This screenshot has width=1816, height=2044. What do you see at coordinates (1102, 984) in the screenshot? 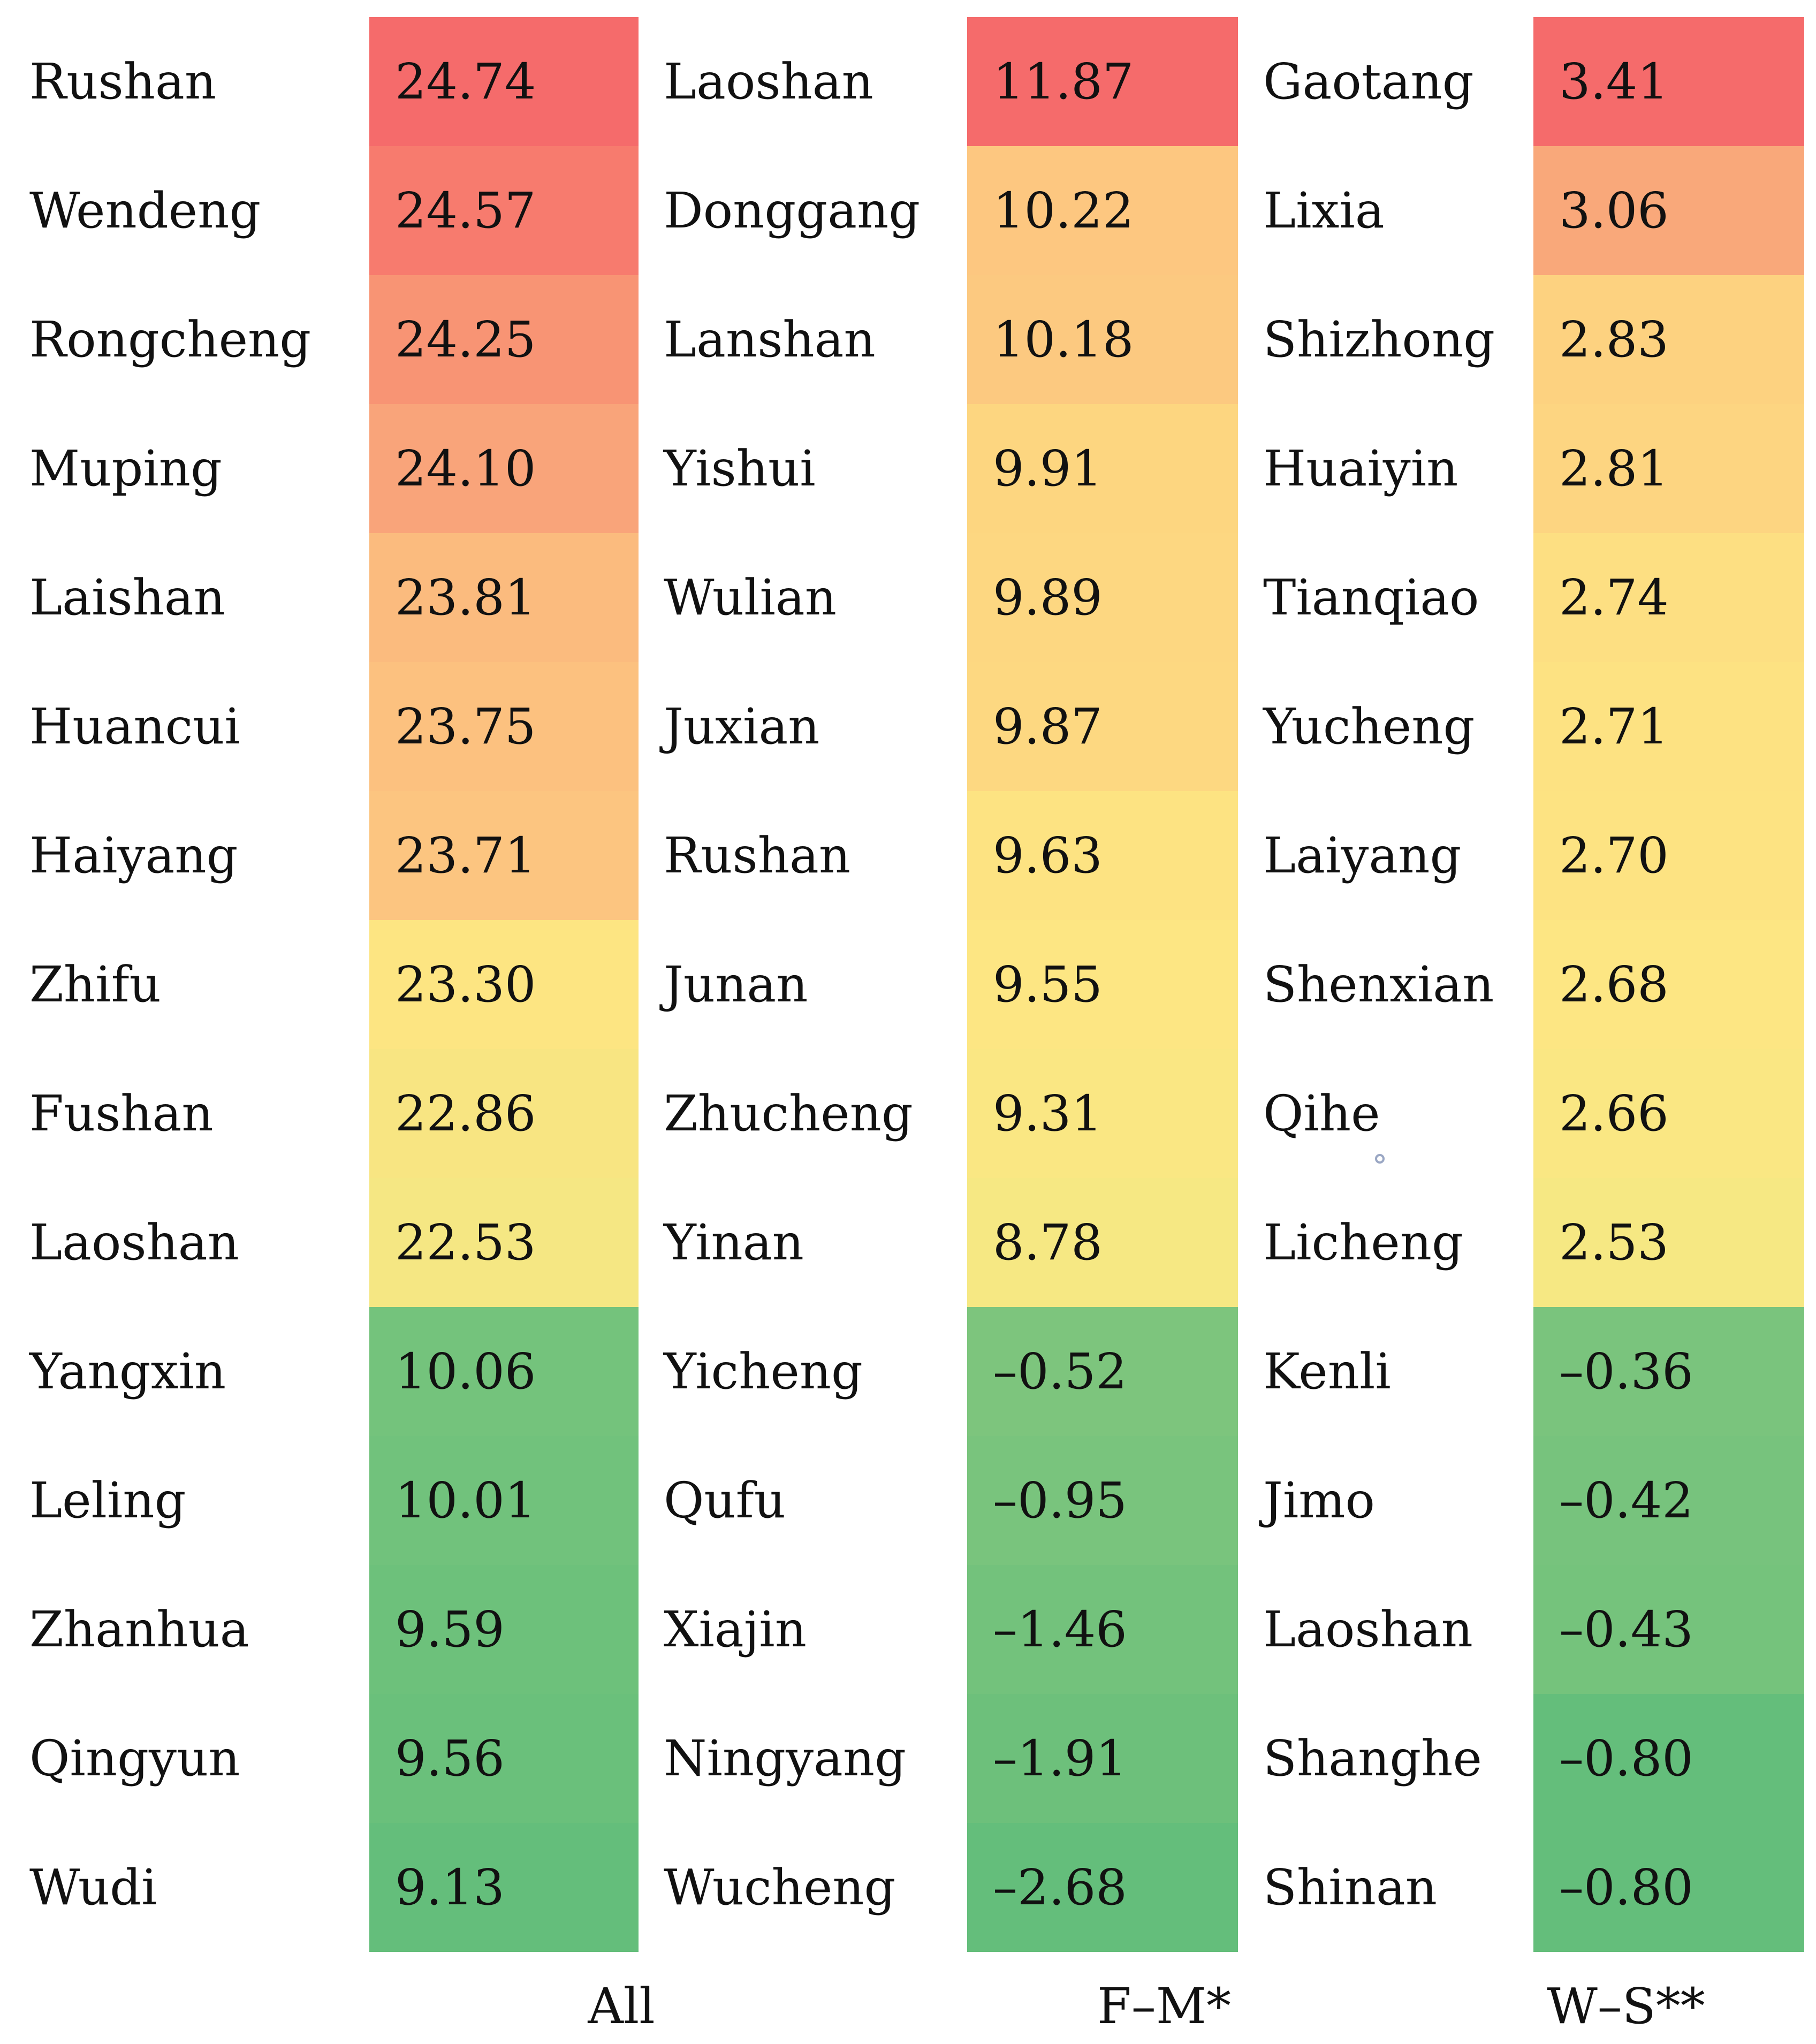
I see `value-cell: 9.55` at bounding box center [1102, 984].